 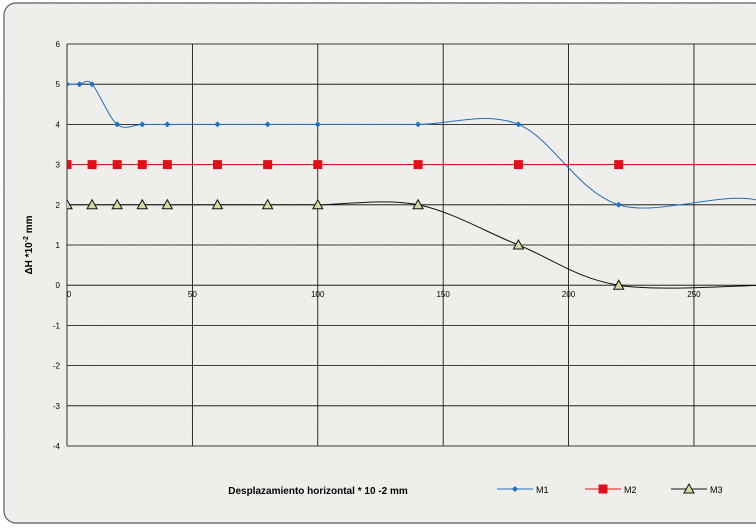 I want to click on y-tick-labels: -4 -3 -2 -1 0 1 2 3 4 5 6, so click(x=57, y=245).